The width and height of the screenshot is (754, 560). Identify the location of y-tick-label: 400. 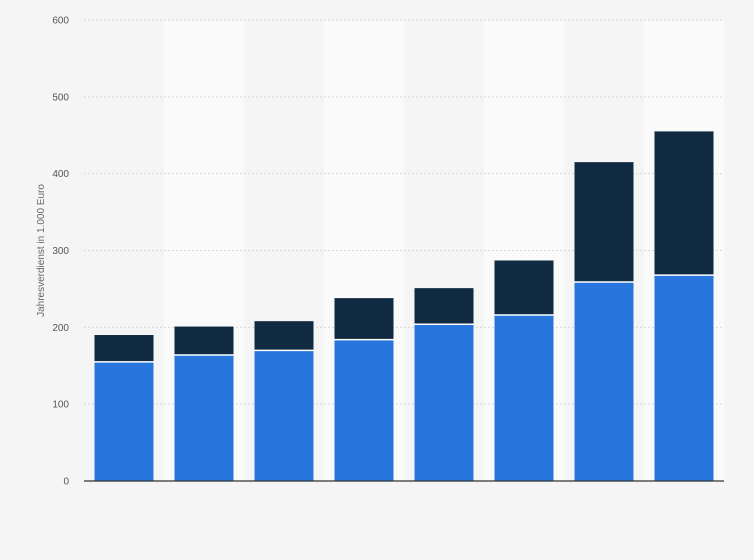
(60, 174).